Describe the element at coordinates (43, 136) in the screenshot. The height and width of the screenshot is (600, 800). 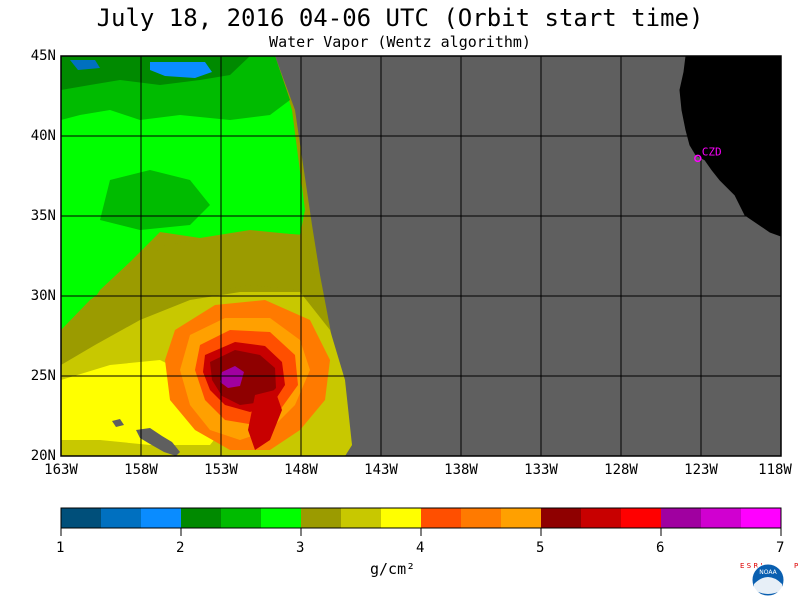
I see `latitude-label: 40N` at that location.